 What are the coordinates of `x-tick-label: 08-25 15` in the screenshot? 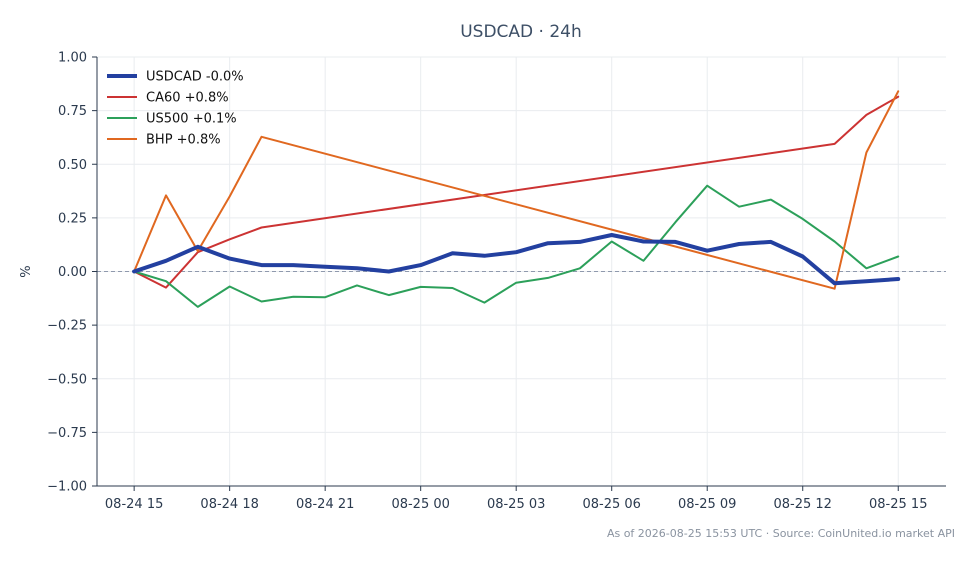 It's located at (898, 504).